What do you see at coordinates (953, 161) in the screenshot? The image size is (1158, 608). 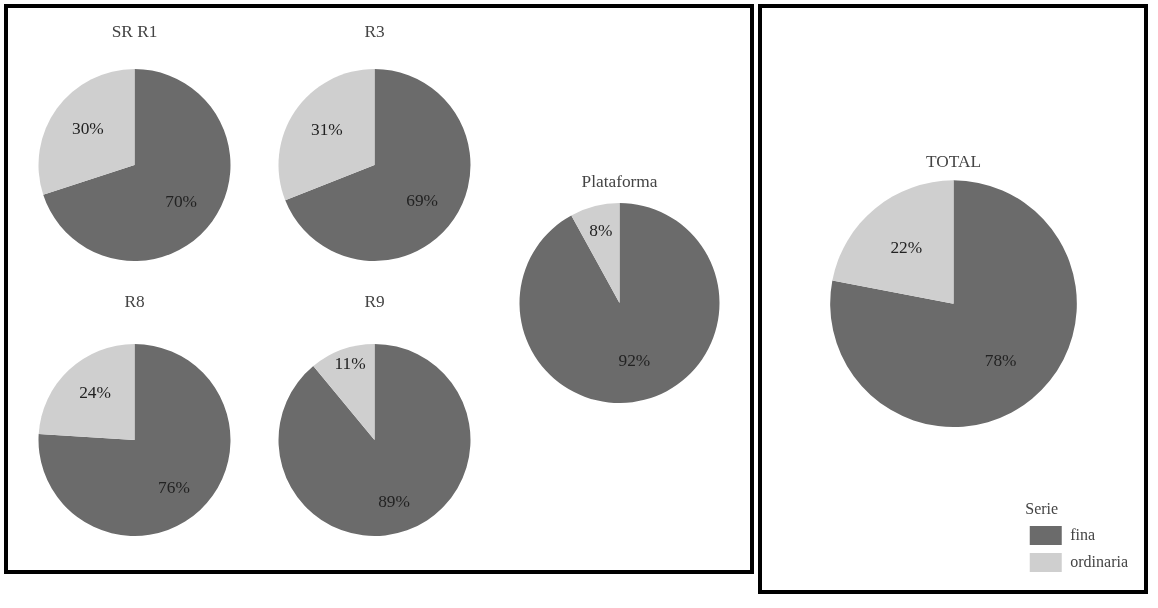 I see `slice-label: TOTAL` at bounding box center [953, 161].